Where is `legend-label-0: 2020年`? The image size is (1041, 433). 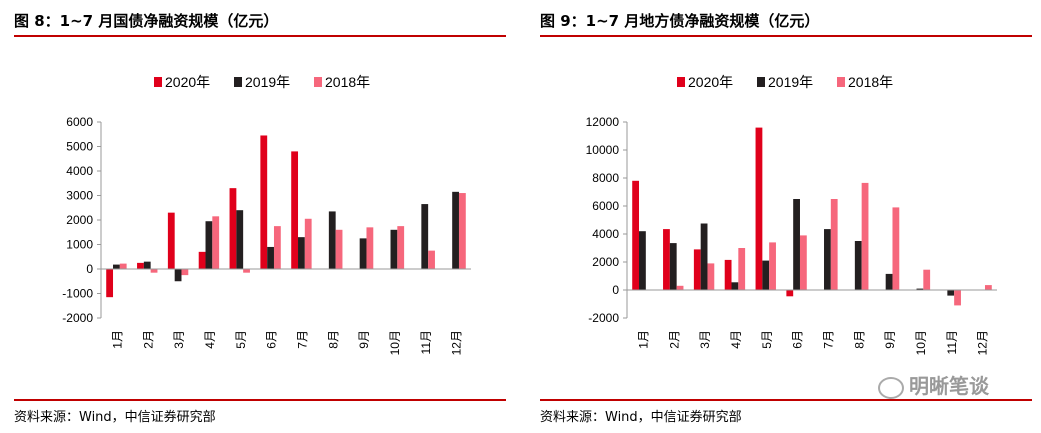 legend-label-0: 2020年 is located at coordinates (187, 82).